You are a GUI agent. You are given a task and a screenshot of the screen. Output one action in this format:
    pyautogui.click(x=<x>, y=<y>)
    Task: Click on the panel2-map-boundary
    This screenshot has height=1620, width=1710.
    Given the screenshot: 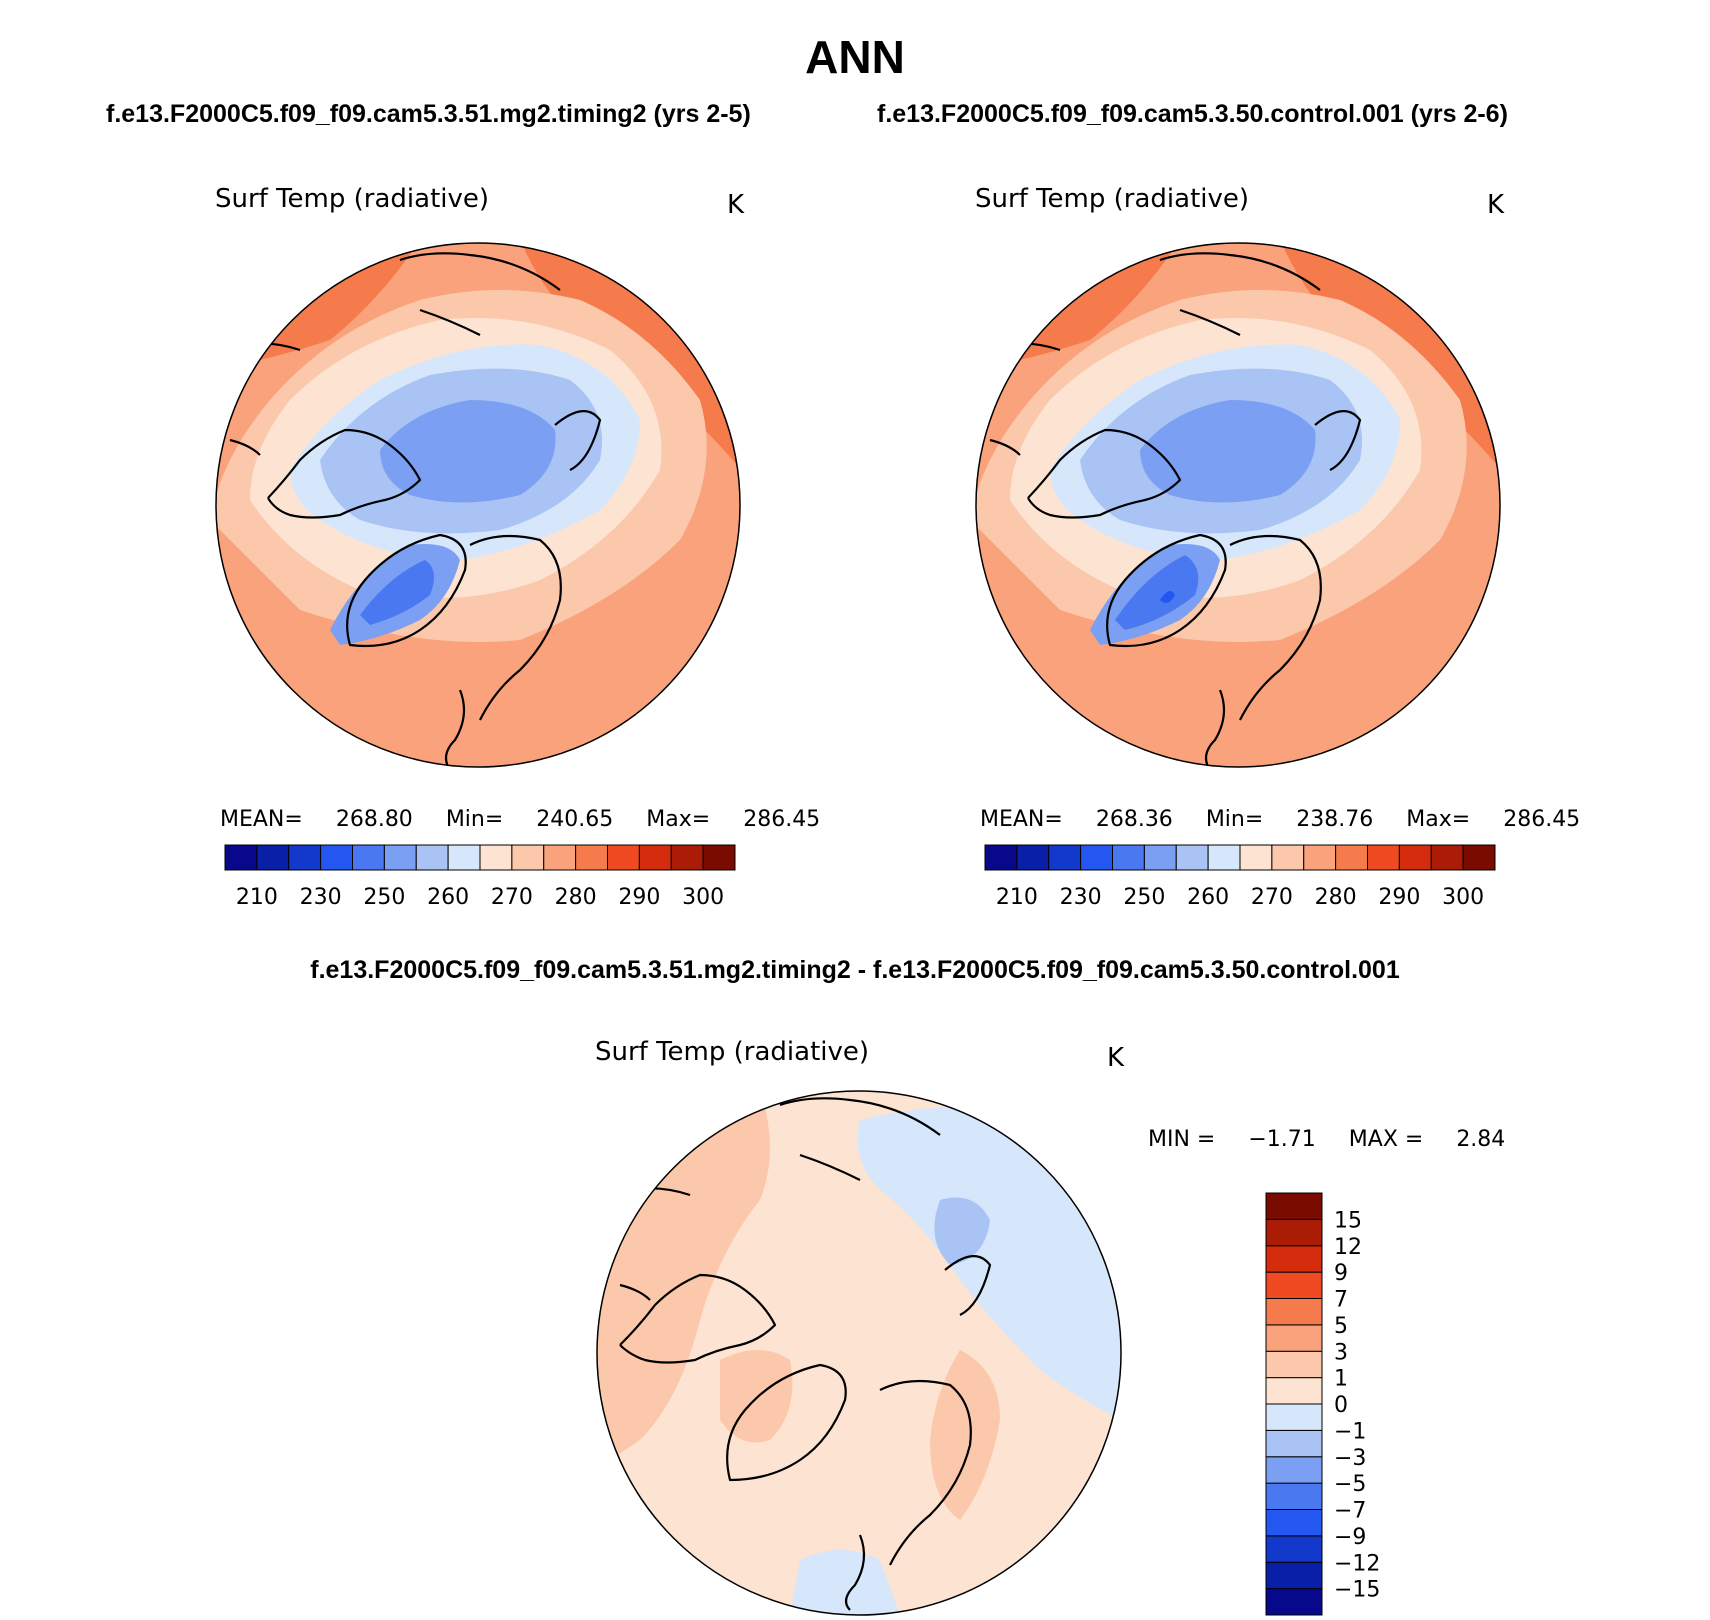 What is the action you would take?
    pyautogui.click(x=1238, y=505)
    